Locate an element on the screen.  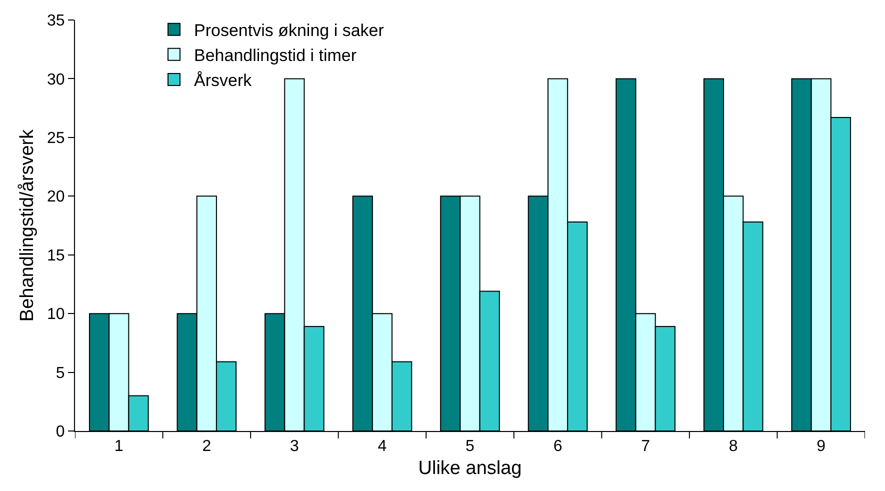
y-tick-label: 25 is located at coordinates (56, 139).